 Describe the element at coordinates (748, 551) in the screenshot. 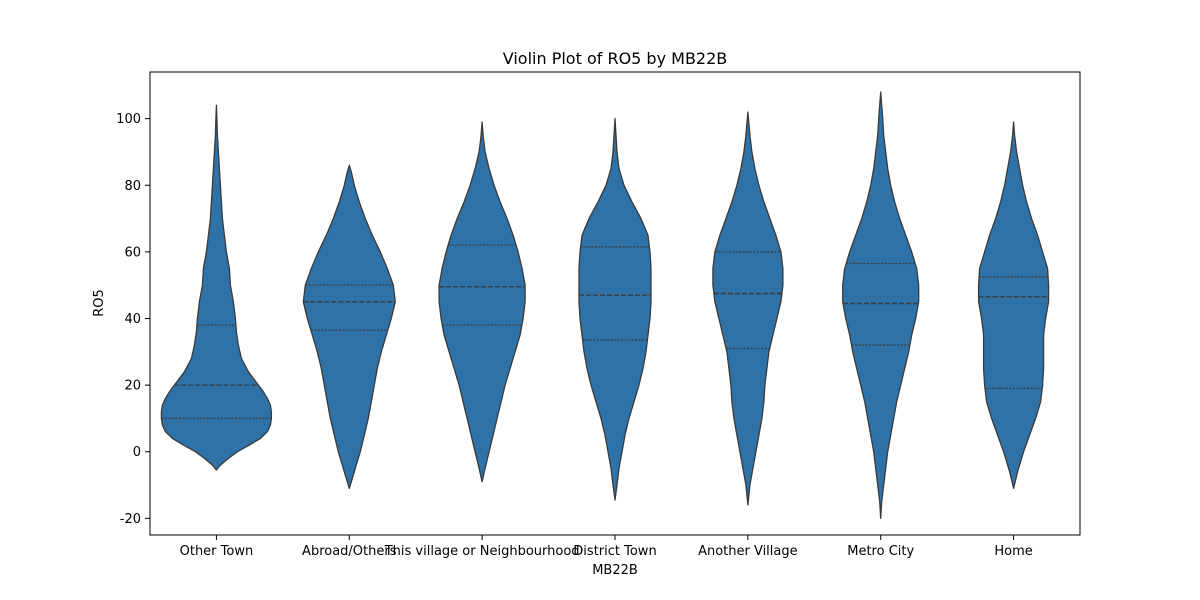

I see `x-tick-label: Another Village` at that location.